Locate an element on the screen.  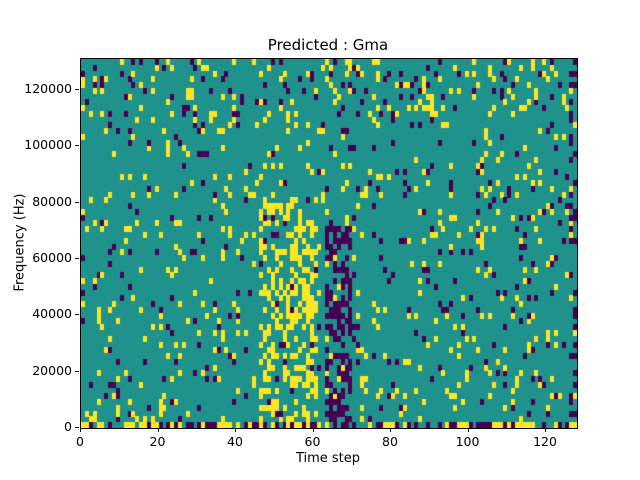
chart-title: Predicted : Gma is located at coordinates (328, 45).